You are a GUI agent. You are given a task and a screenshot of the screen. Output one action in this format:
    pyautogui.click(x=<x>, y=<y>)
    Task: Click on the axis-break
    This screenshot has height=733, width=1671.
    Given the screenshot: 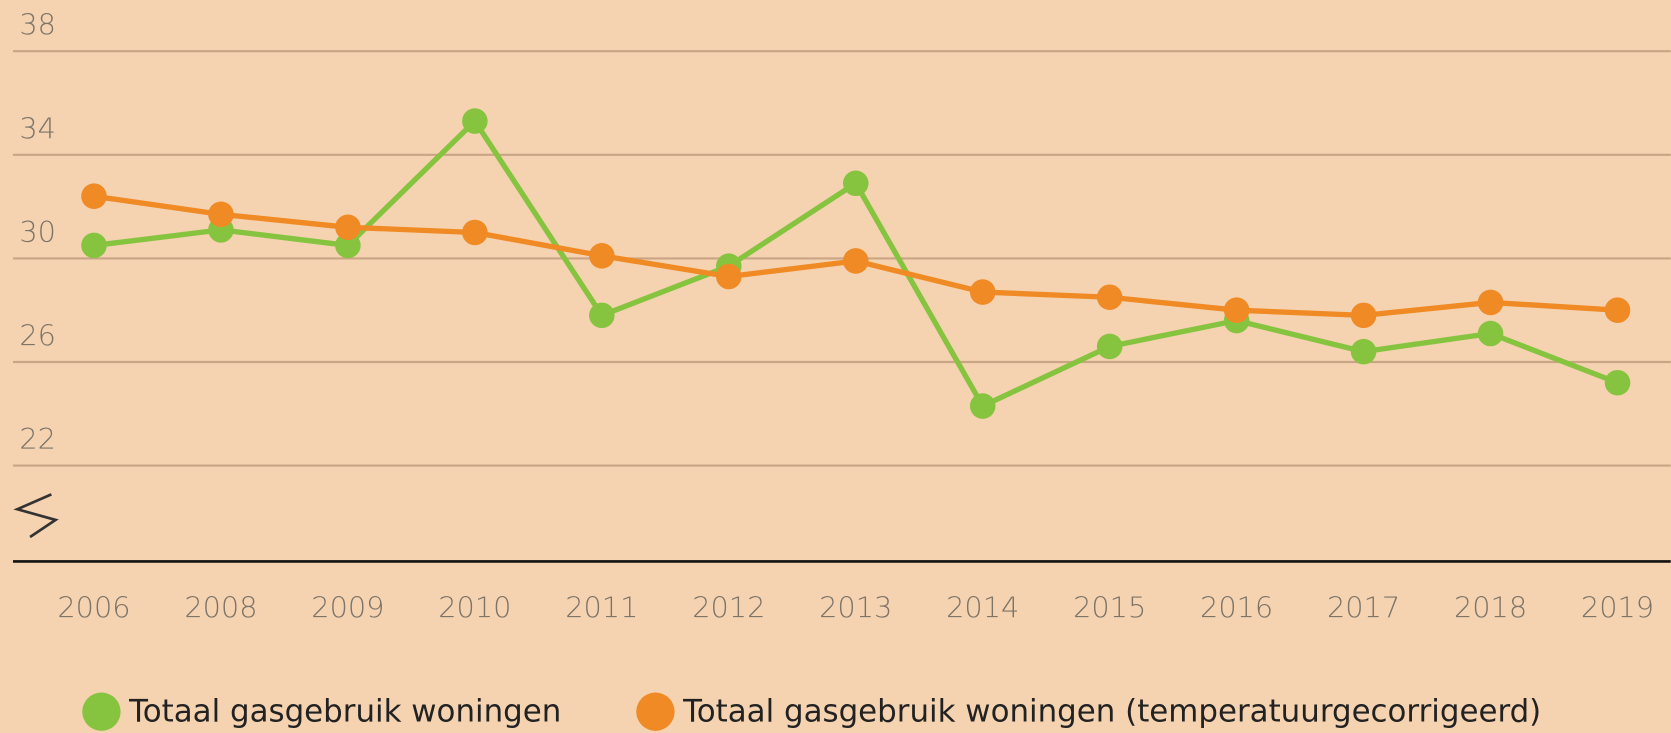 What is the action you would take?
    pyautogui.click(x=36, y=516)
    